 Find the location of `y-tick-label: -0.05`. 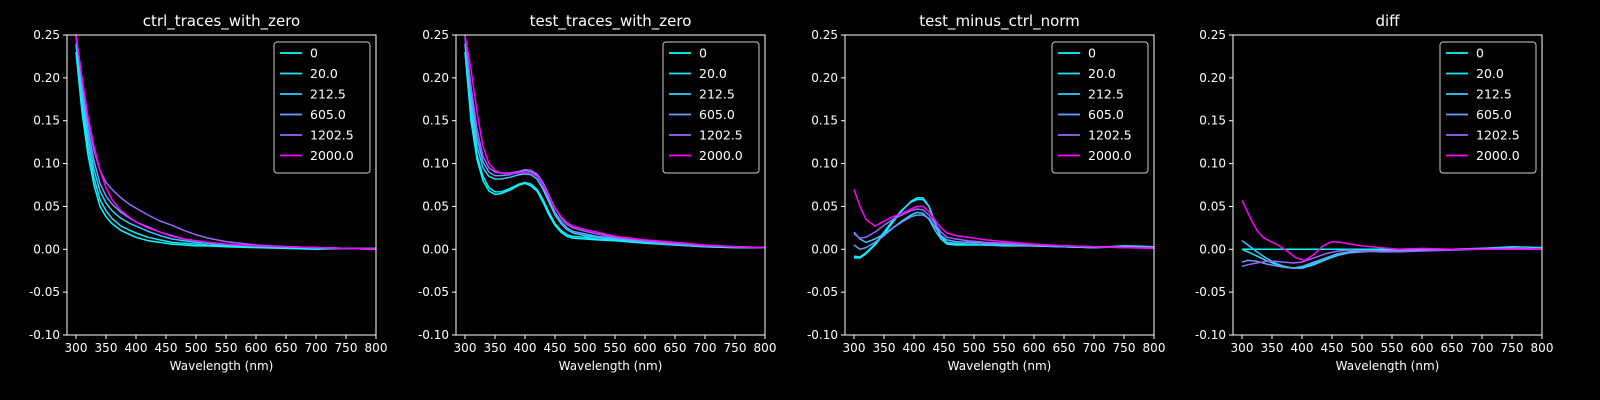

y-tick-label: -0.05 is located at coordinates (44, 292).